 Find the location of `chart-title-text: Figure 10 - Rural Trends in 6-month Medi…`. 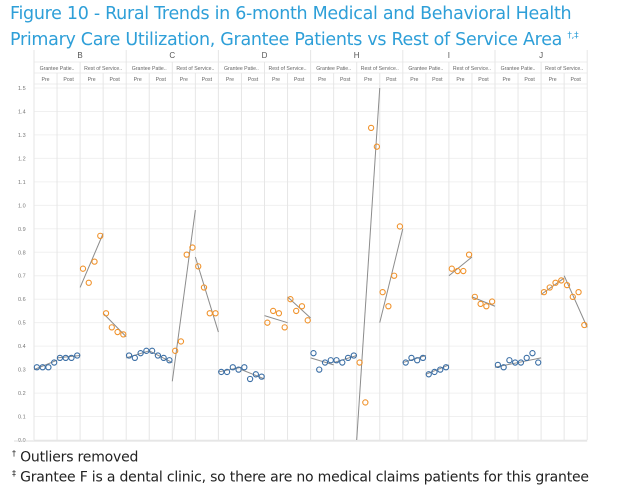

chart-title-text: Figure 10 - Rural Trends in 6-month Medi… is located at coordinates (291, 27).